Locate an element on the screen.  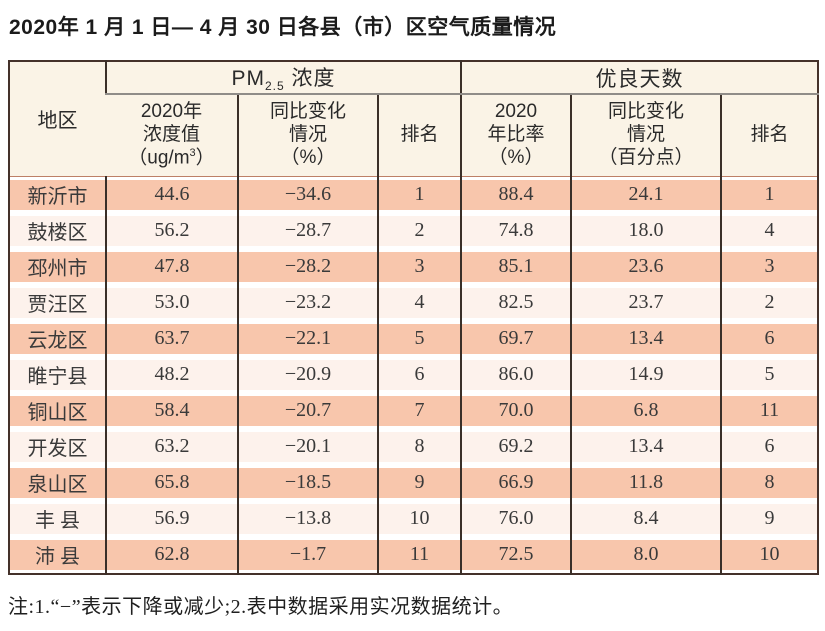
header-line: 2020年 is located at coordinates (171, 112).